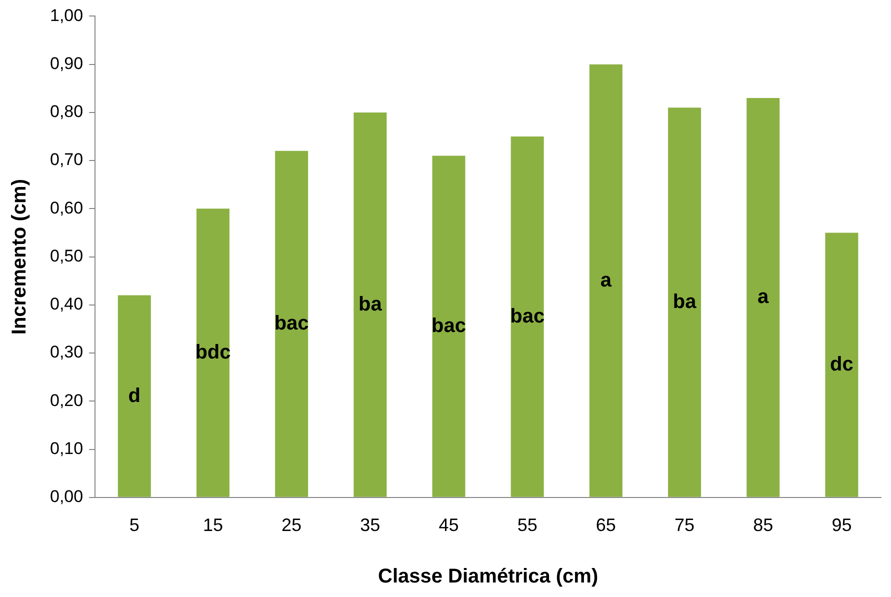 Image resolution: width=891 pixels, height=597 pixels. Describe the element at coordinates (67, 208) in the screenshot. I see `y-tick-label: 0,60` at that location.